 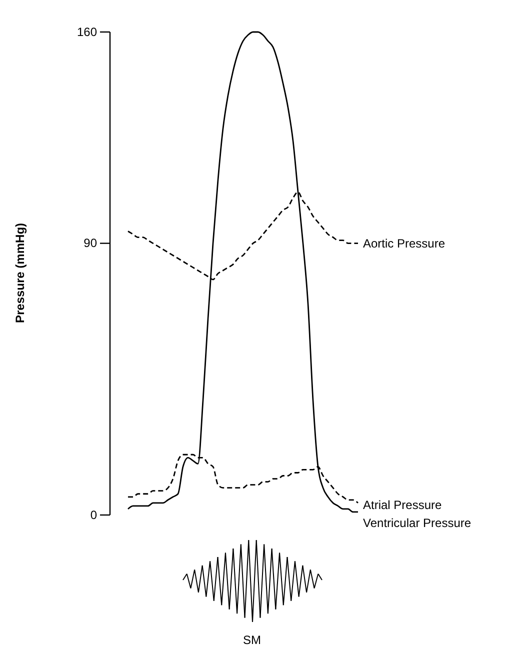 I want to click on series-label: Aortic Pressure, so click(x=404, y=243).